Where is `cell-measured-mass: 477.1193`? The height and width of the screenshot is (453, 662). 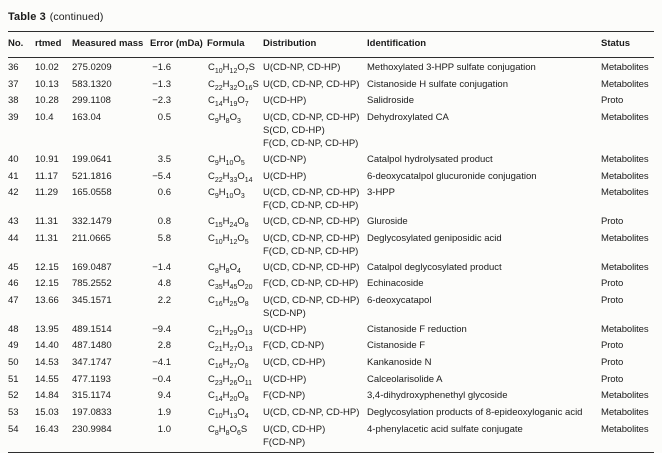
cell-measured-mass: 477.1193 is located at coordinates (91, 379).